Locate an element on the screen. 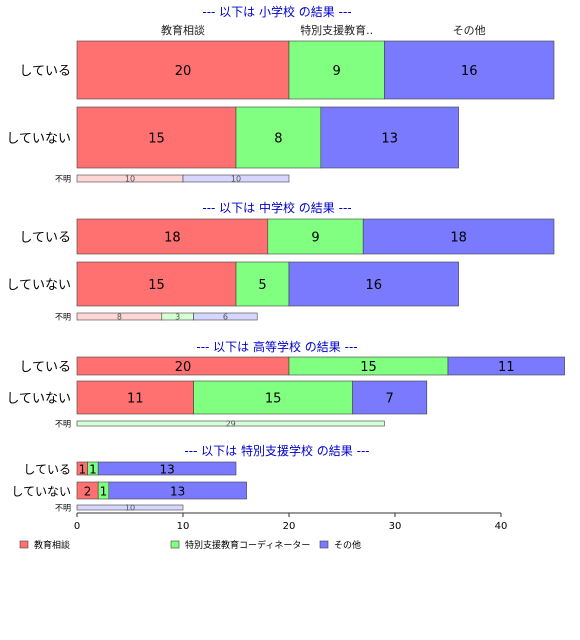  column-header: その他 is located at coordinates (469, 30).